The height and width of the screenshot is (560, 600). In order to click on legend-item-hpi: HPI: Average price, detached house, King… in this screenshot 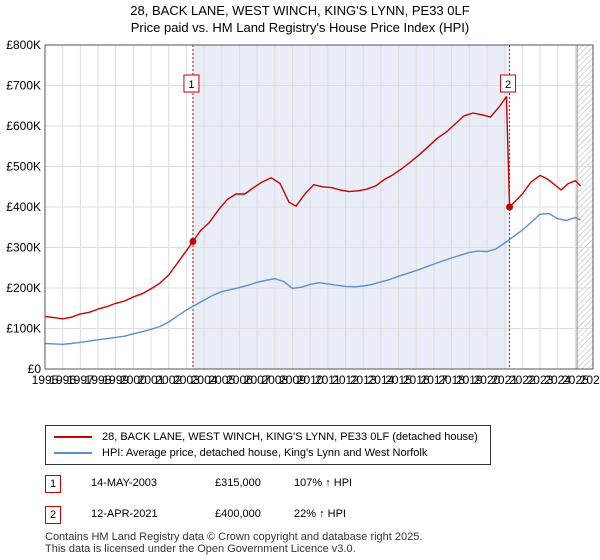, I will do `click(240, 453)`.